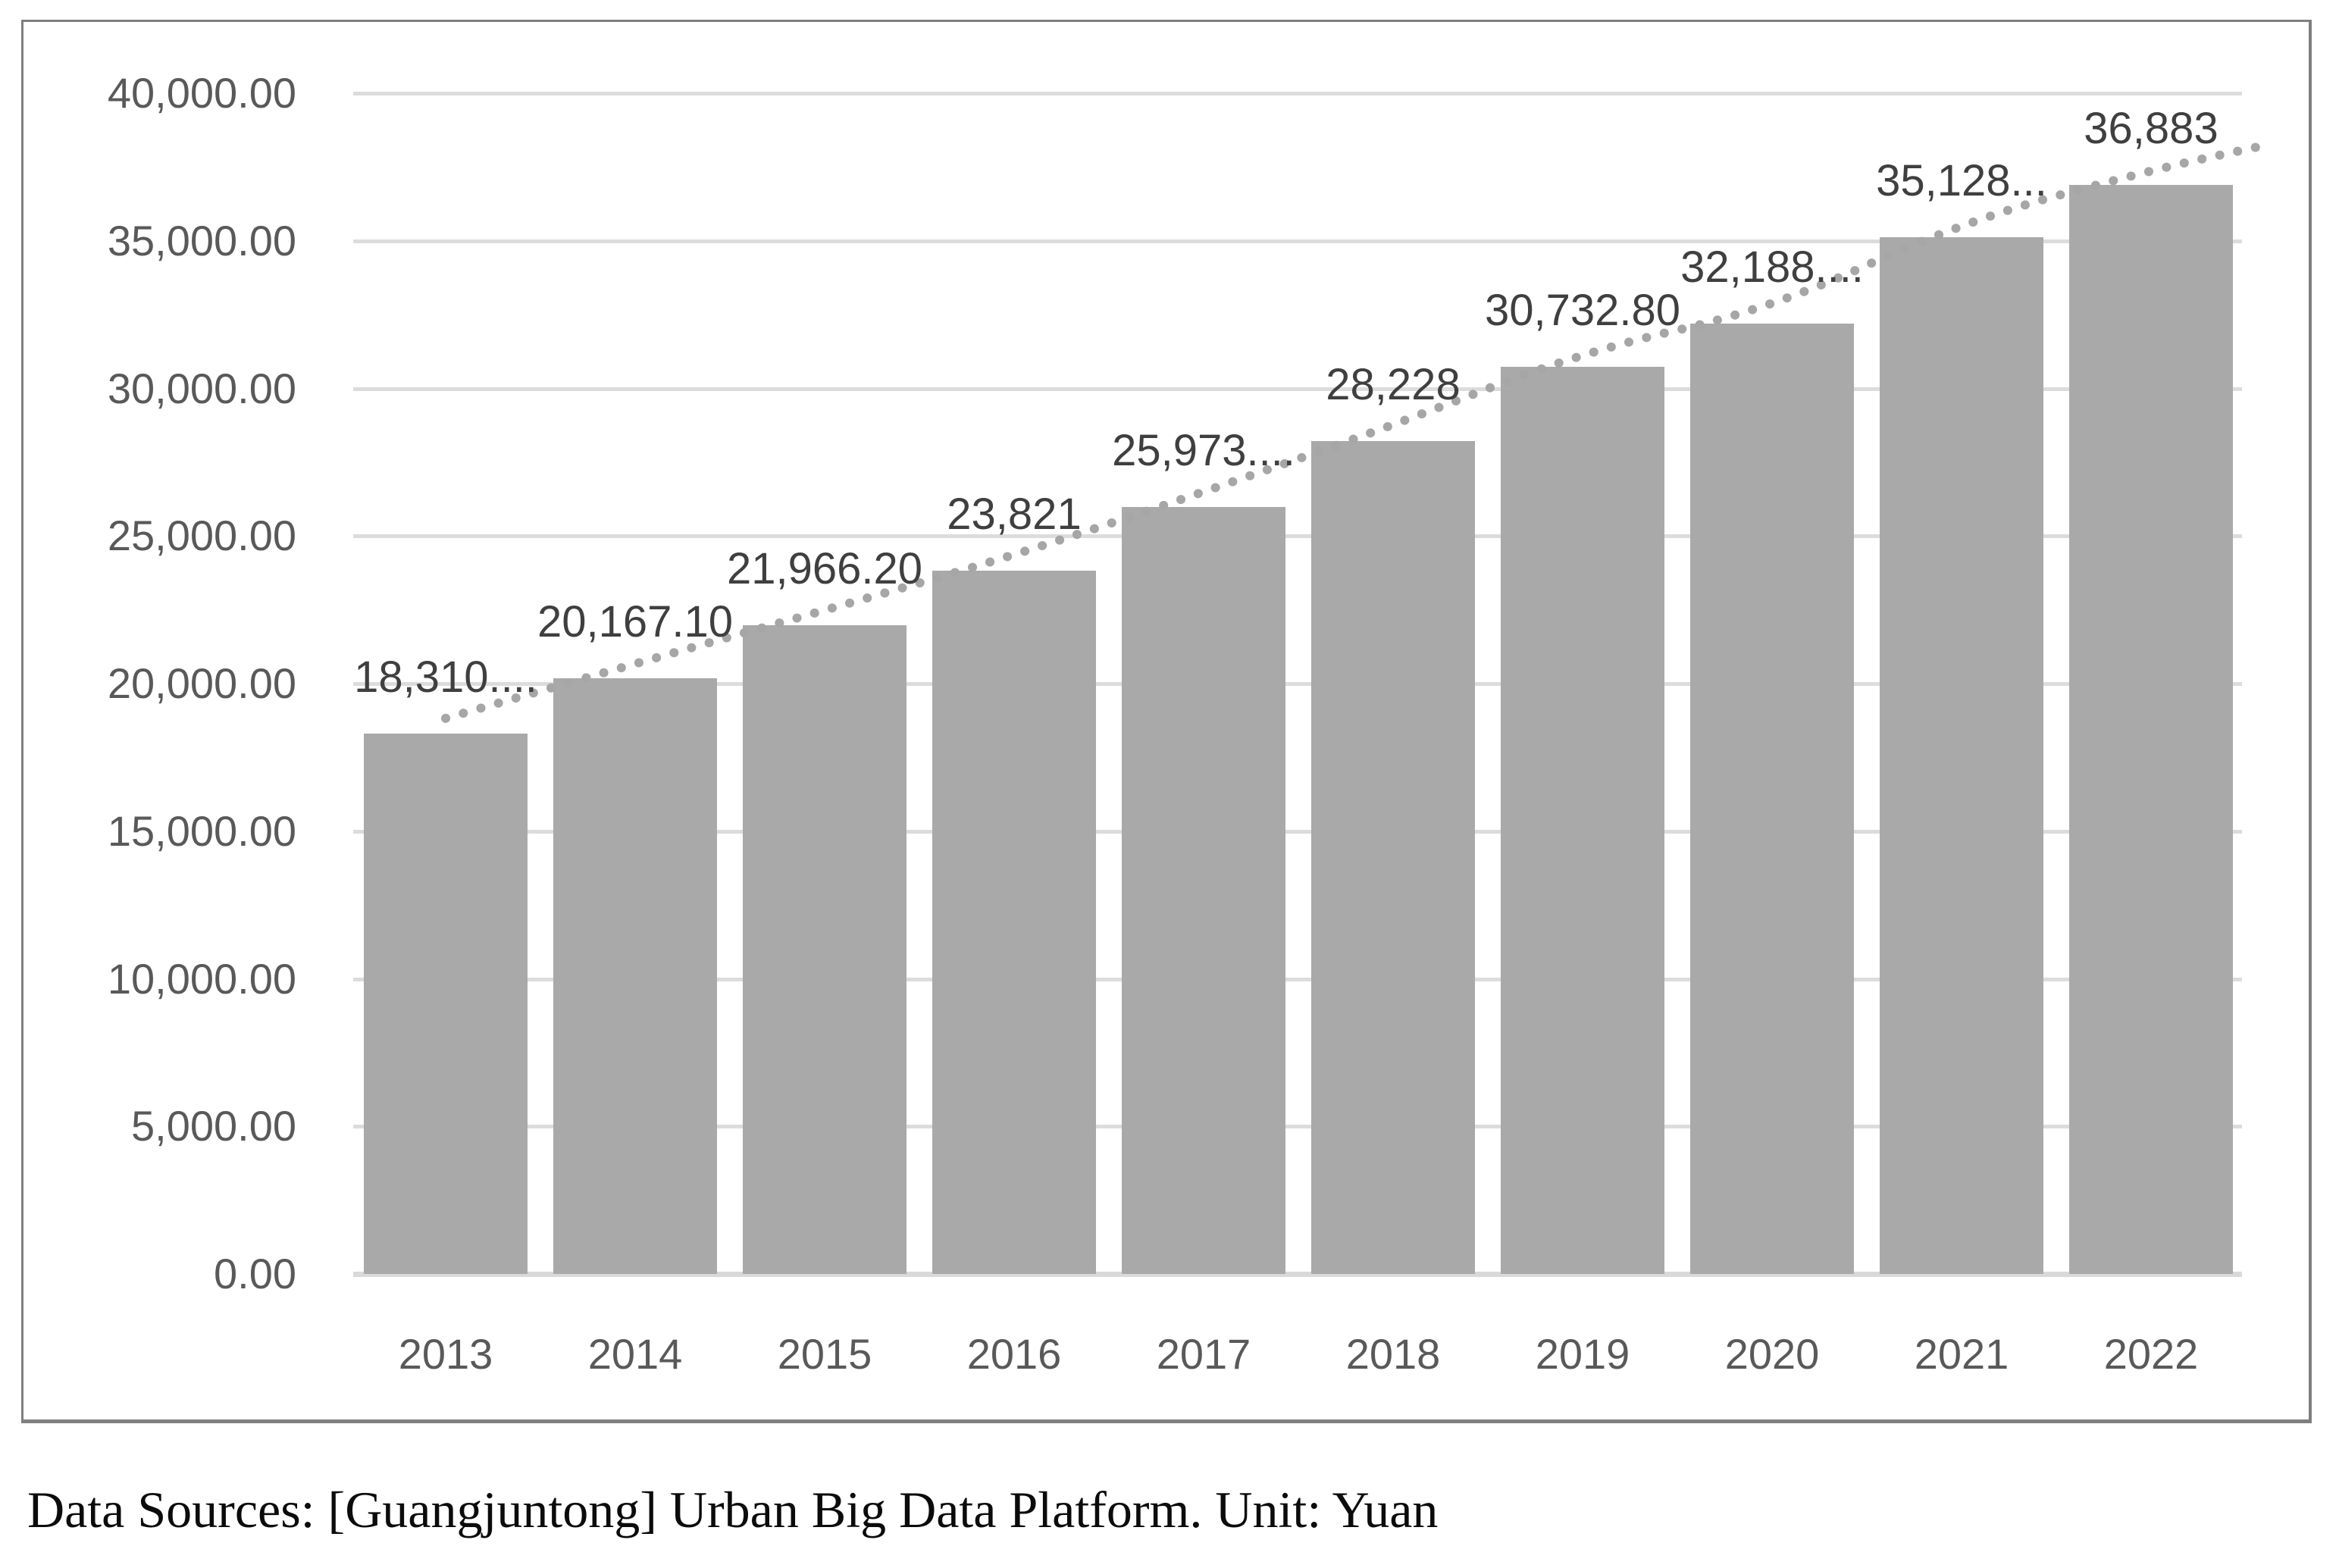  I want to click on y-axis-tick-label: 0.00, so click(255, 1273).